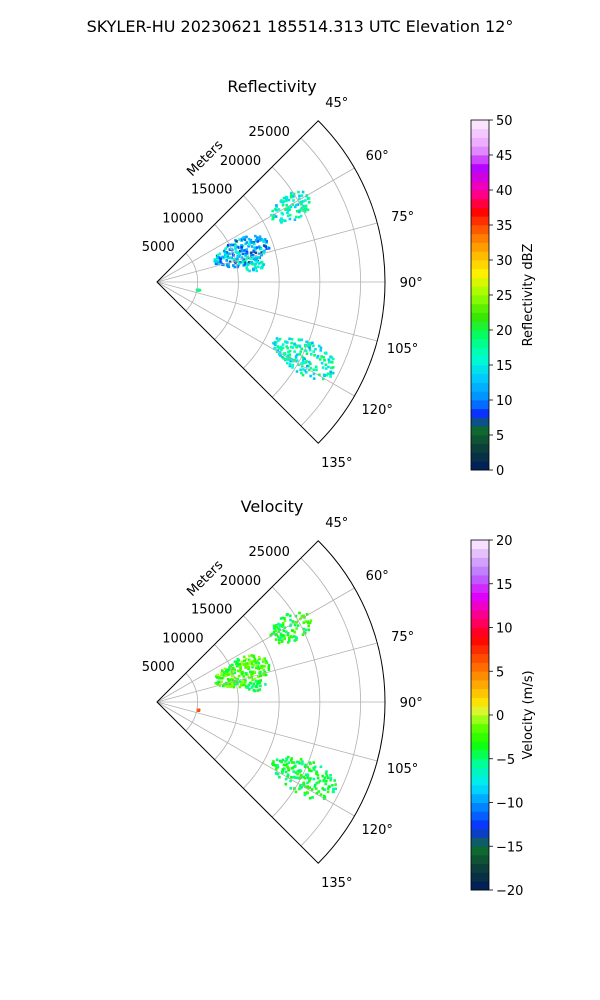 This screenshot has width=600, height=1000. I want to click on range-tick-label: 15000, so click(211, 190).